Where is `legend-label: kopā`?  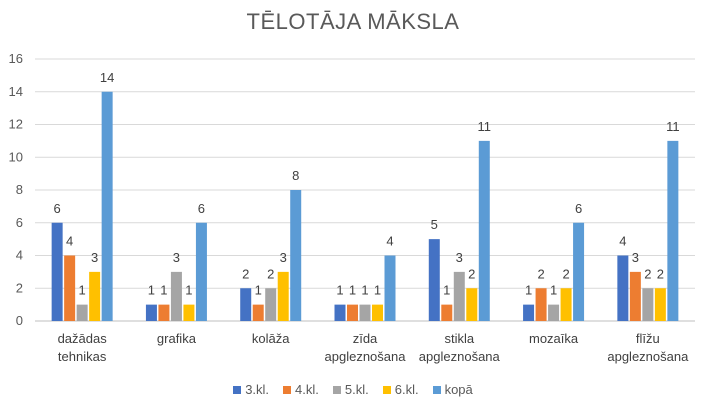
legend-label: kopā is located at coordinates (458, 389).